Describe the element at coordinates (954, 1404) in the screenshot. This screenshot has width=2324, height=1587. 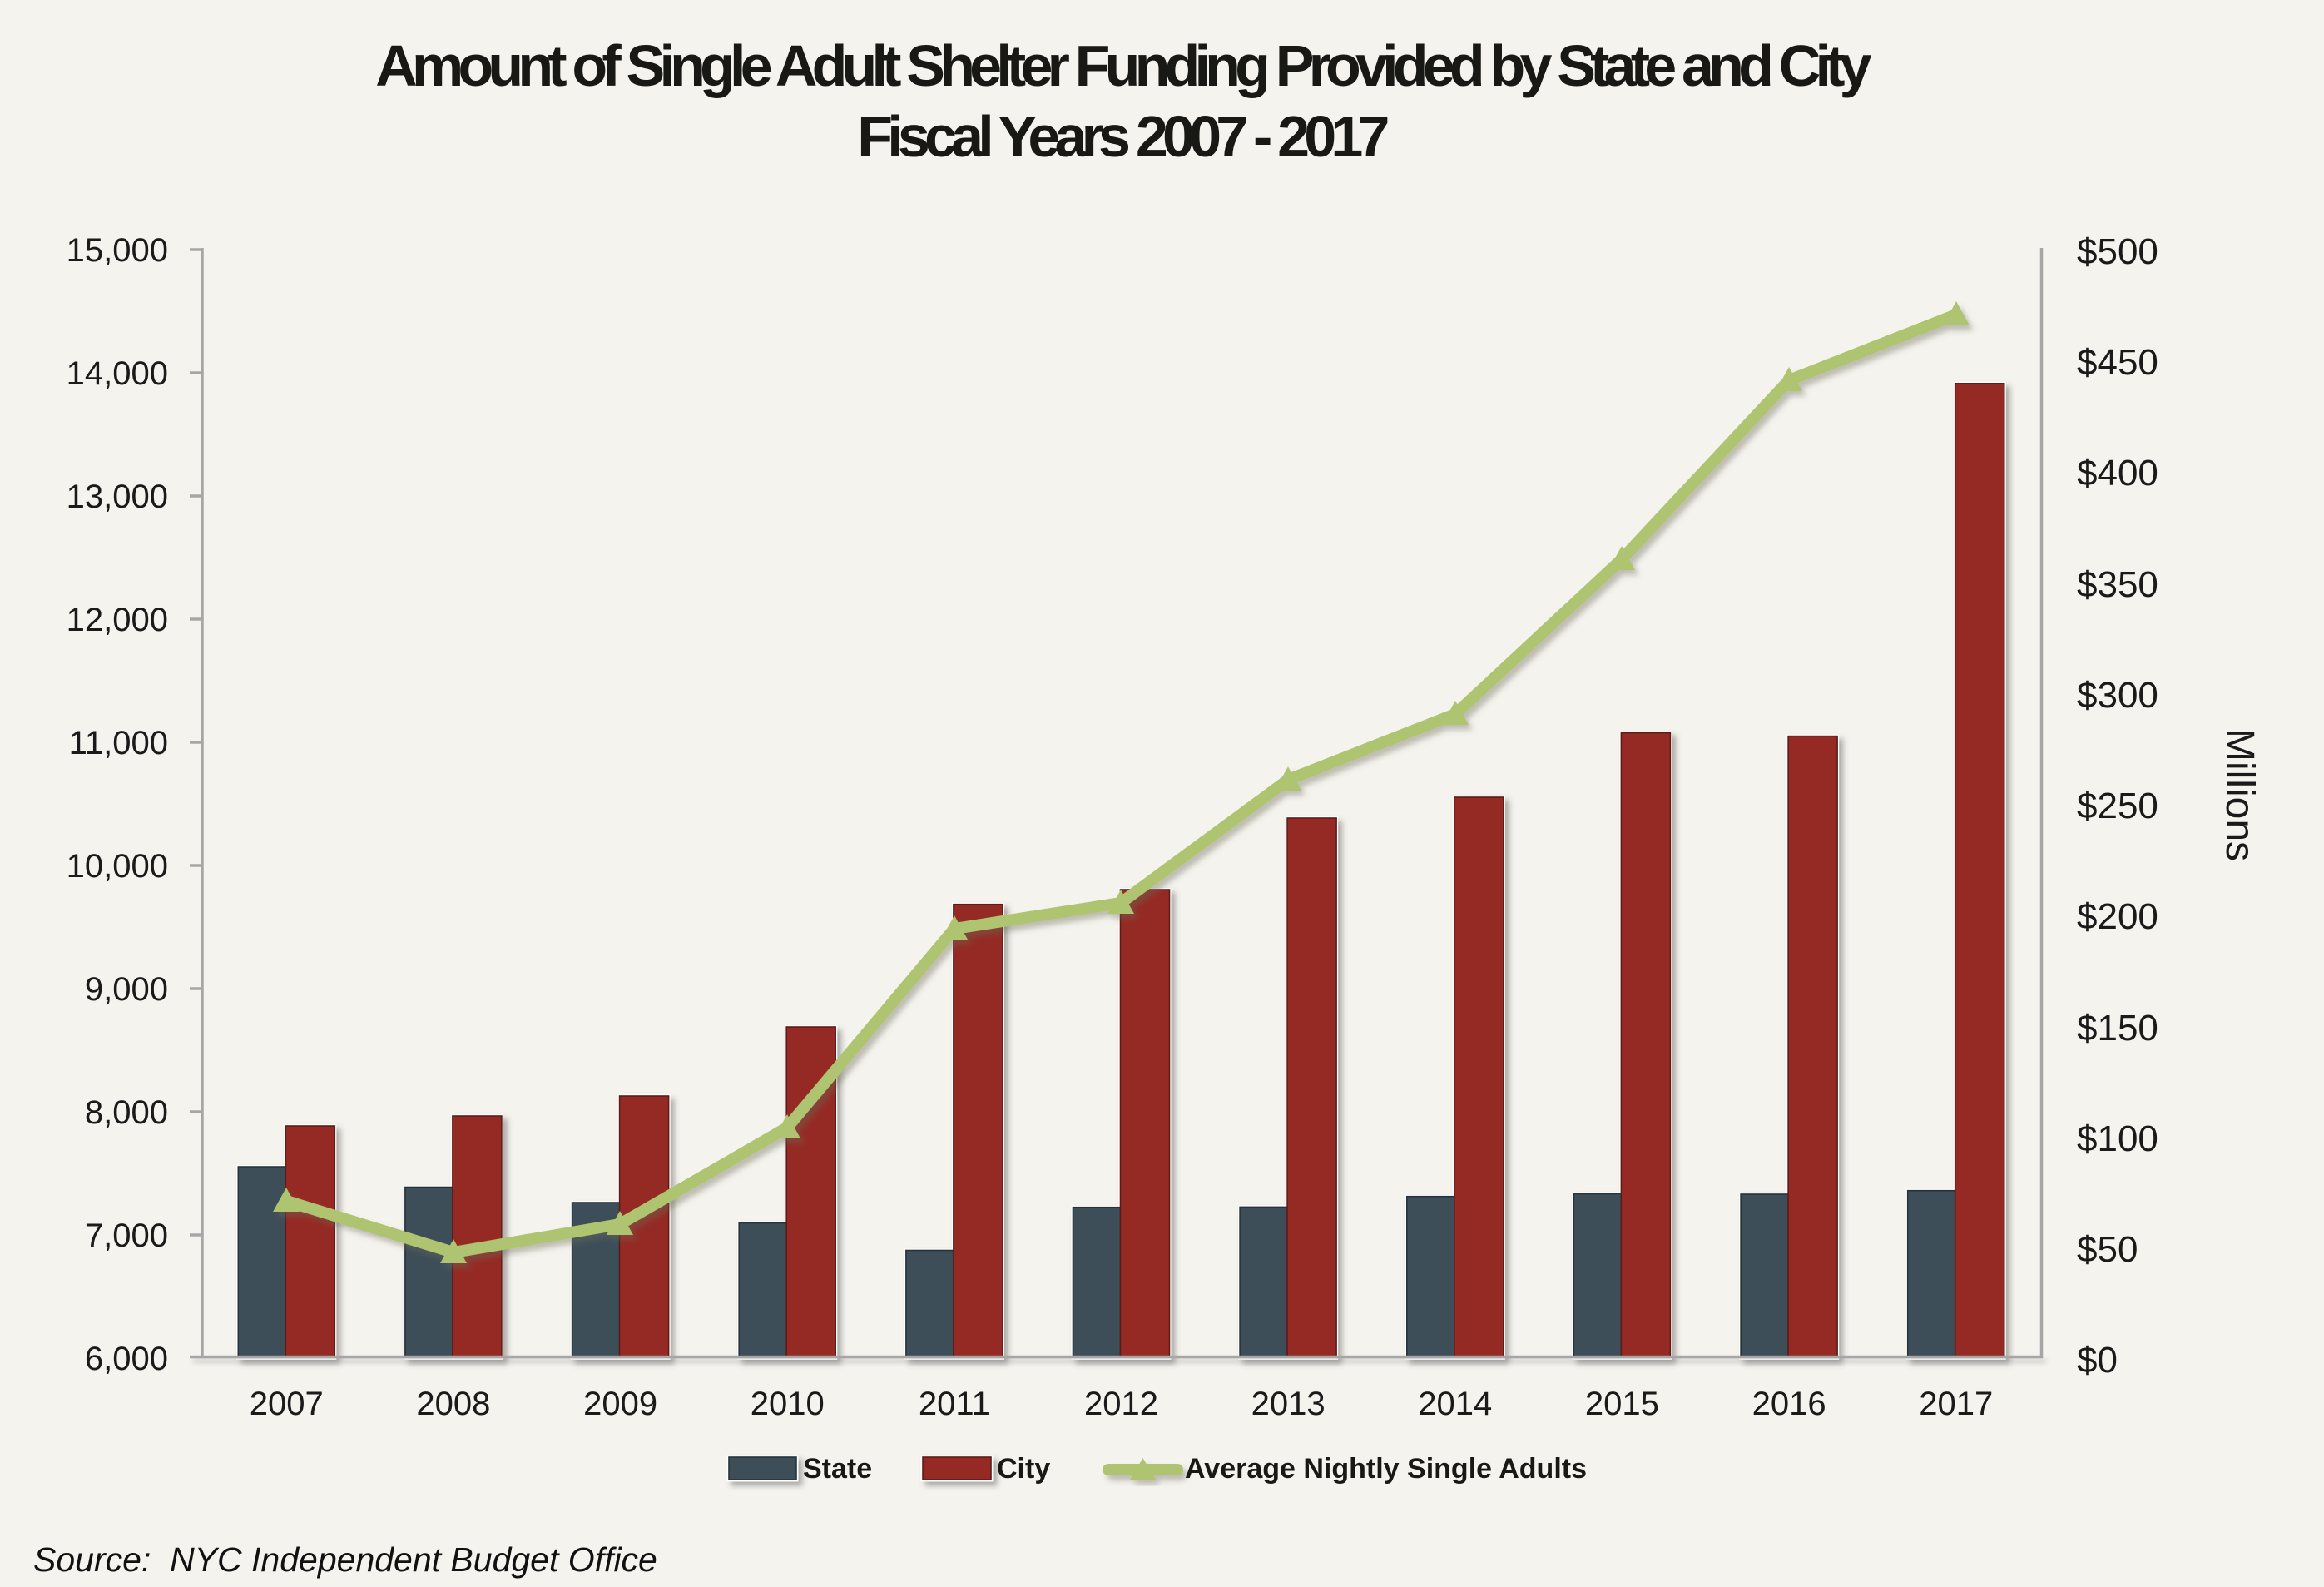
I see `svg-text: 2011` at that location.